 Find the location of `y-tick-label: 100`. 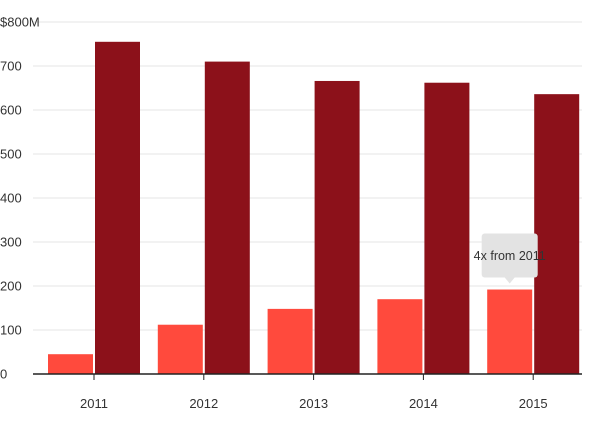

y-tick-label: 100 is located at coordinates (11, 330).